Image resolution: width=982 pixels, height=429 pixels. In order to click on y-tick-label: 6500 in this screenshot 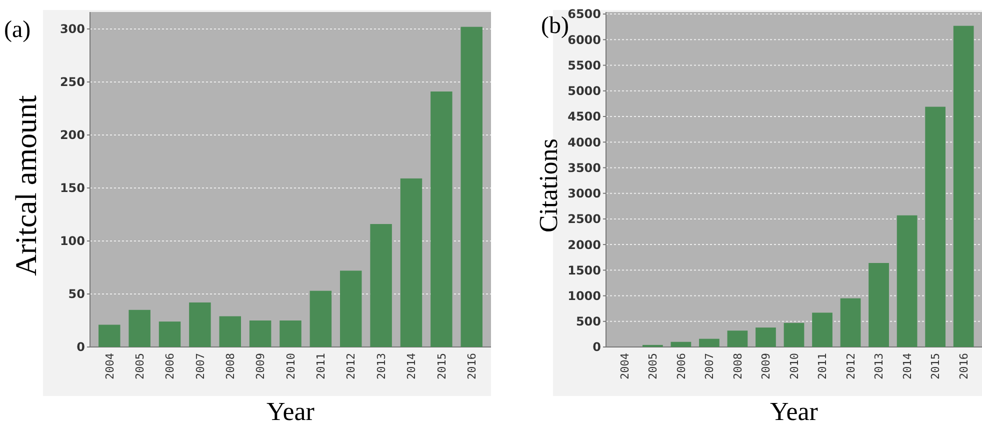, I will do `click(584, 14)`.